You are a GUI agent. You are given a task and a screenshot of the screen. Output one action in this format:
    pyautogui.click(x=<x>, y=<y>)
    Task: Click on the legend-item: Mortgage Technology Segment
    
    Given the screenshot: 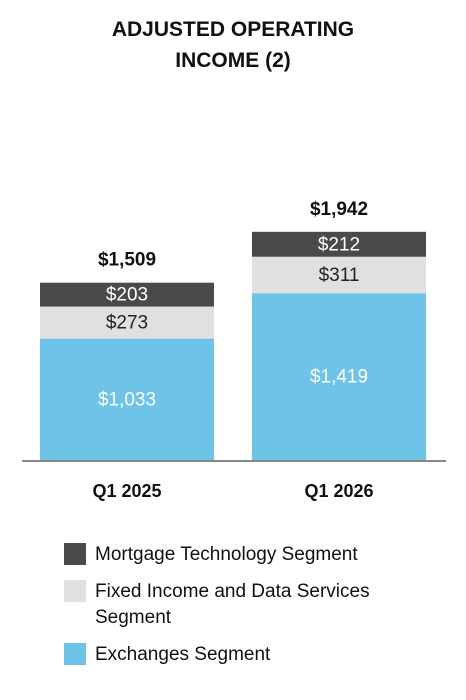 What is the action you would take?
    pyautogui.click(x=239, y=555)
    